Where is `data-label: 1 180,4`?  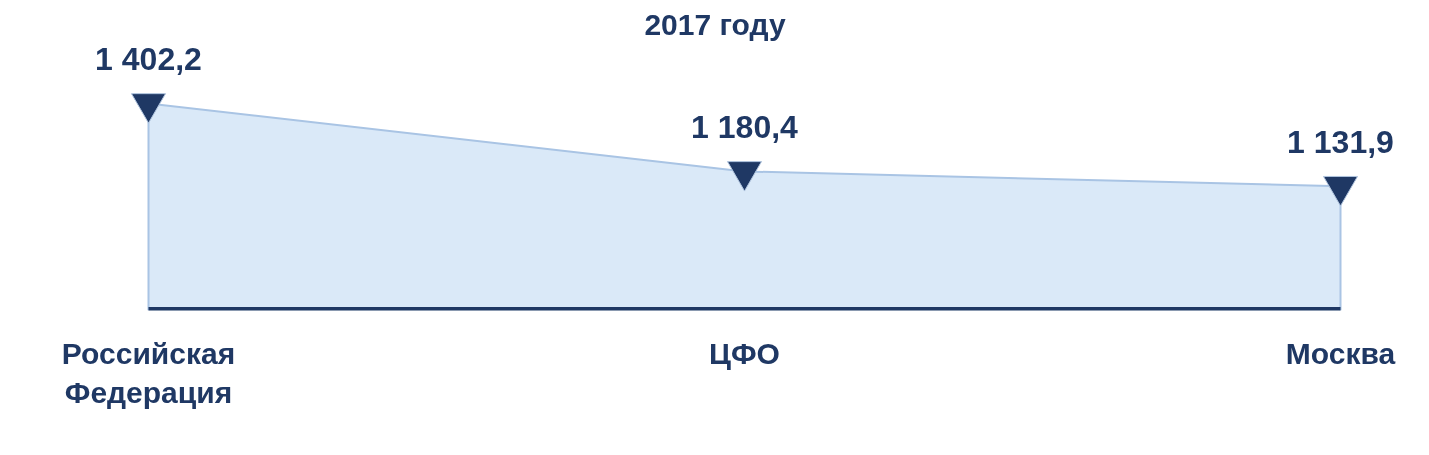 data-label: 1 180,4 is located at coordinates (745, 127).